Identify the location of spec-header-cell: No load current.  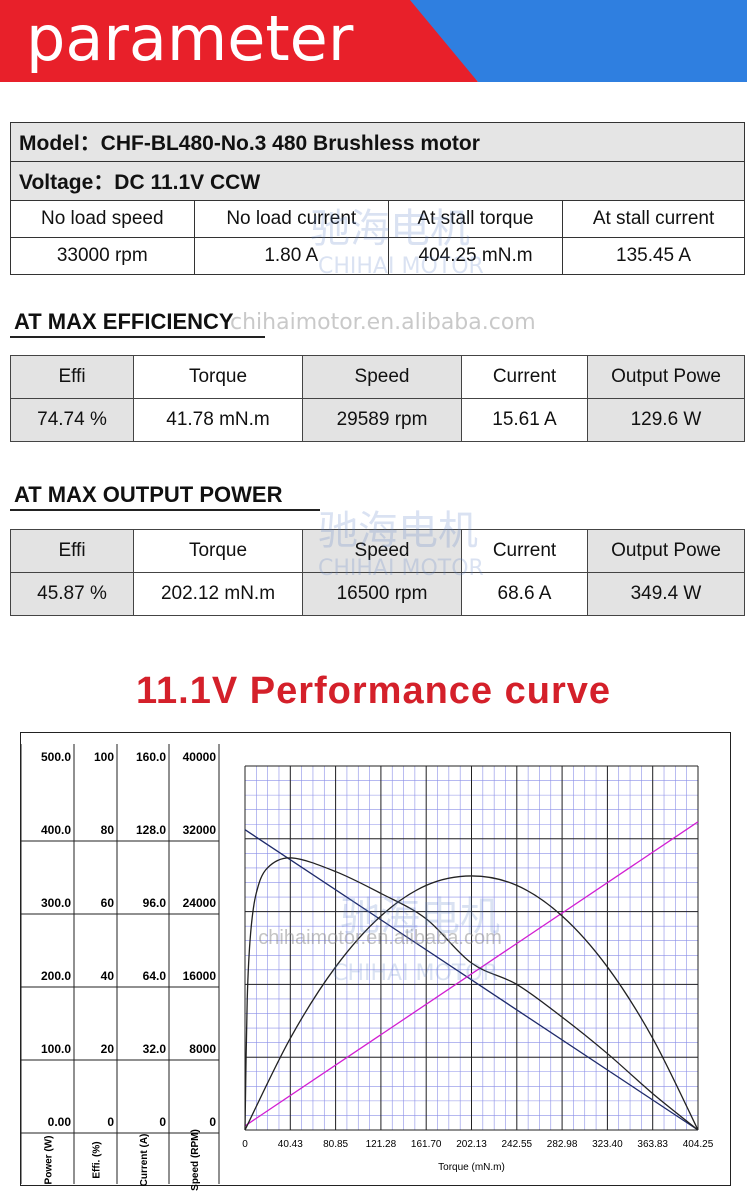
(291, 219).